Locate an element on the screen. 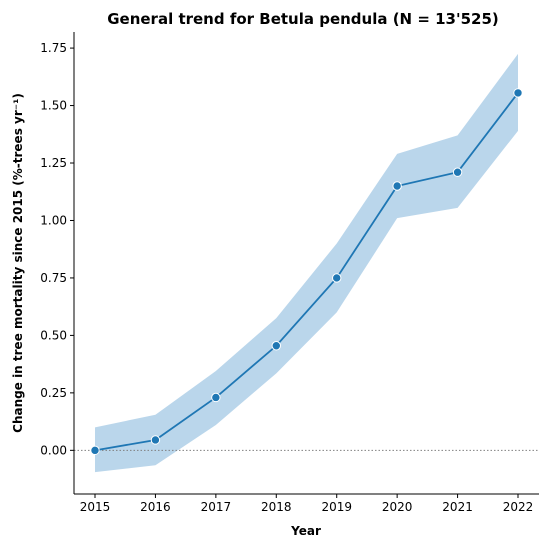 The image size is (553, 547). x-axis-label: Year is located at coordinates (305, 531).